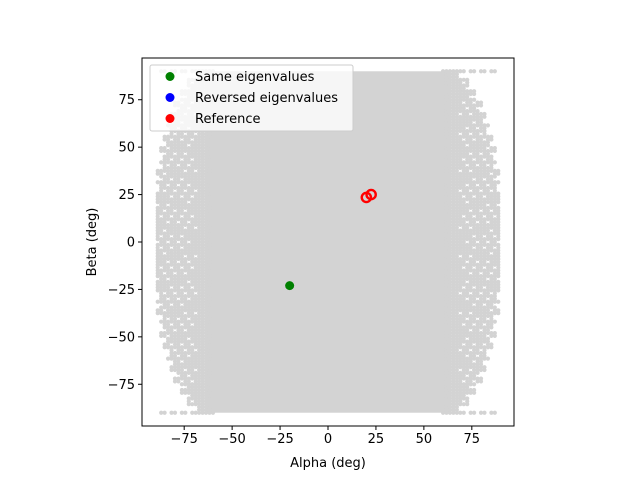  I want to click on legend-marker-same-eigenvalues, so click(170, 76).